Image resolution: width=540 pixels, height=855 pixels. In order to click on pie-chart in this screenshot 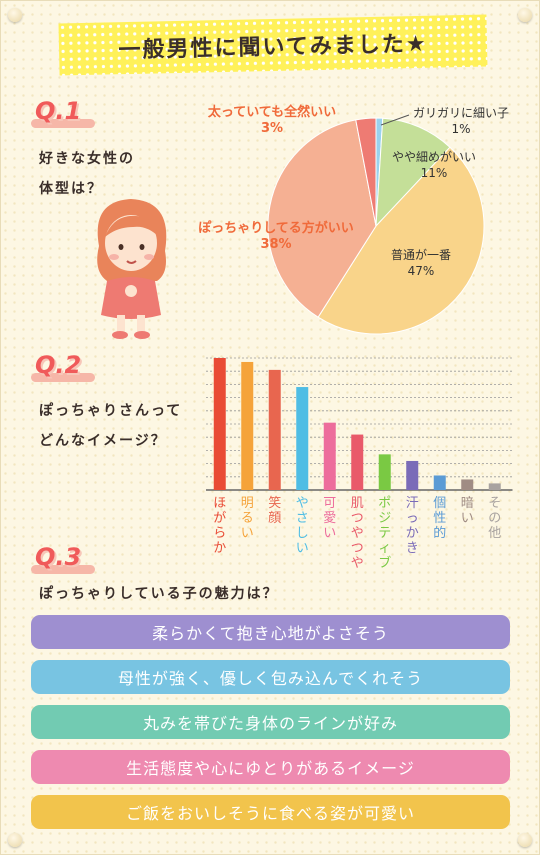, I will do `click(376, 226)`.